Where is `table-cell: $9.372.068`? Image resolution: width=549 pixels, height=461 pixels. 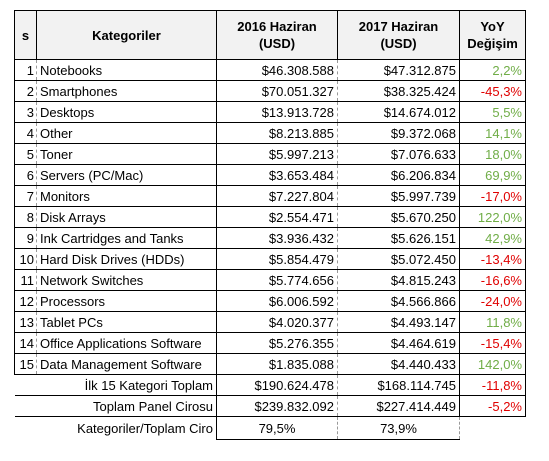
table-cell: $9.372.068 is located at coordinates (398, 133).